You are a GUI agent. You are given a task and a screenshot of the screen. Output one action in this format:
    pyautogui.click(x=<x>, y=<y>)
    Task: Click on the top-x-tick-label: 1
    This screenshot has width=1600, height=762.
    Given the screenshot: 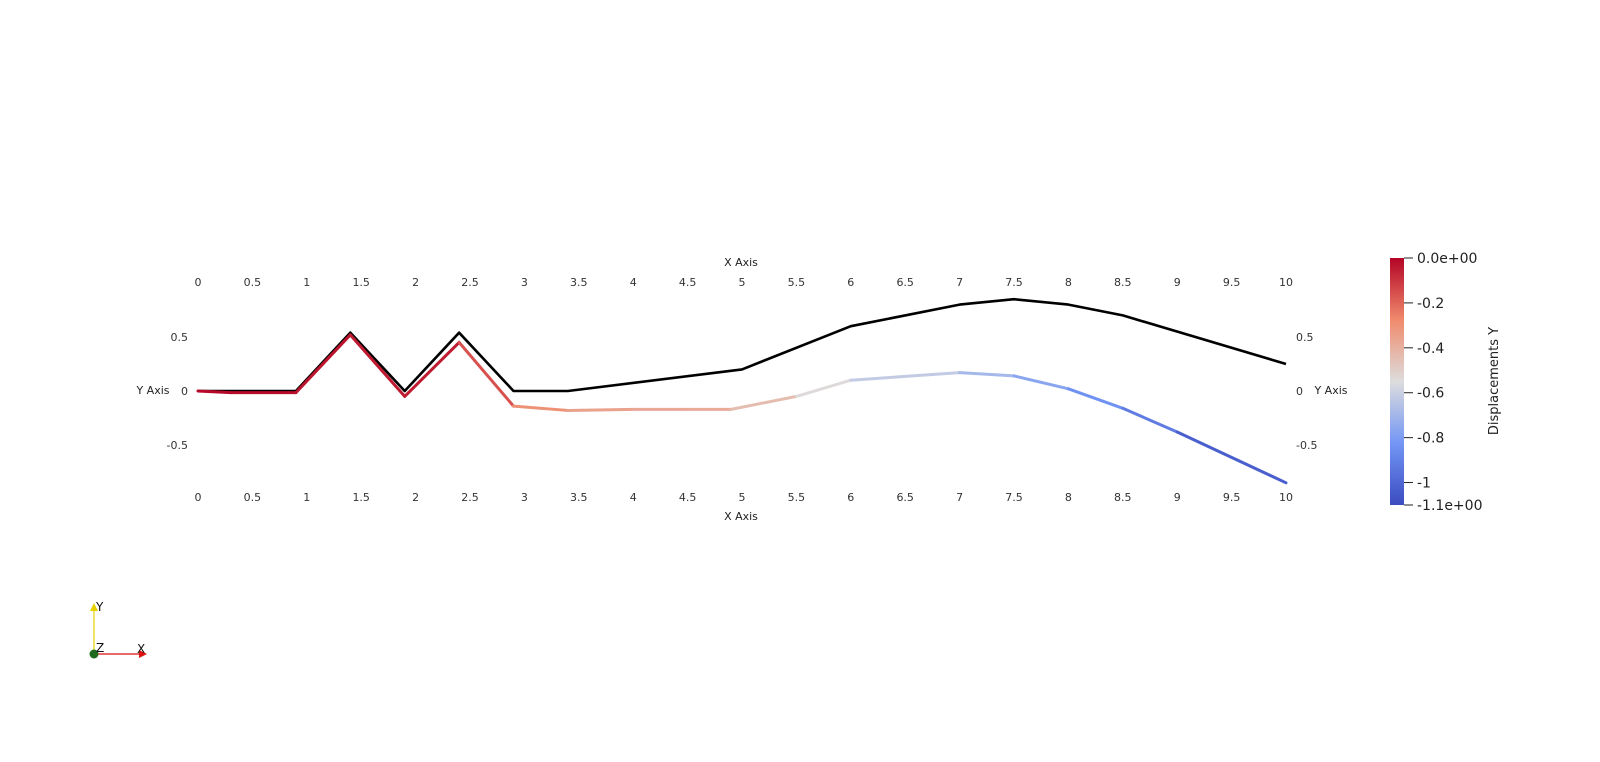 What is the action you would take?
    pyautogui.click(x=306, y=282)
    